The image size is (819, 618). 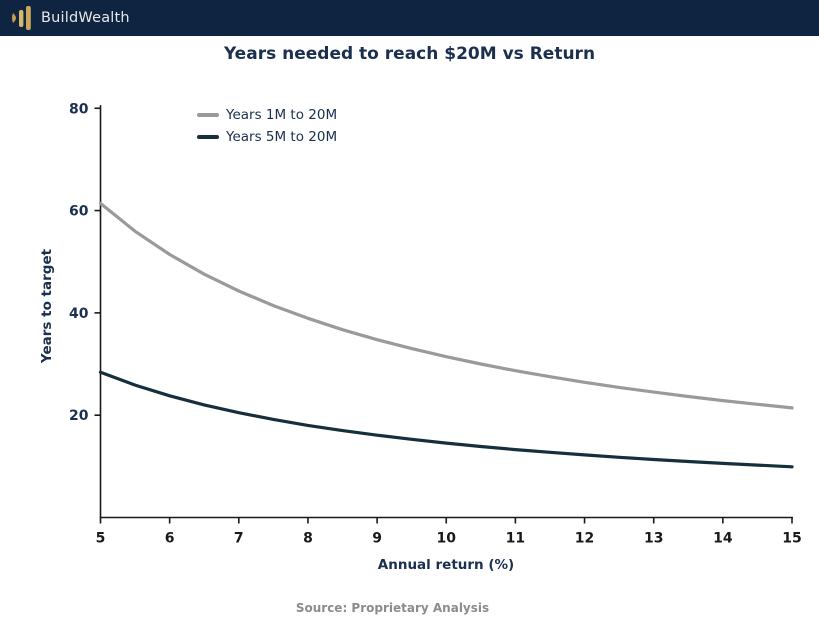 I want to click on x-axis-label: Annual return (%), so click(x=446, y=565).